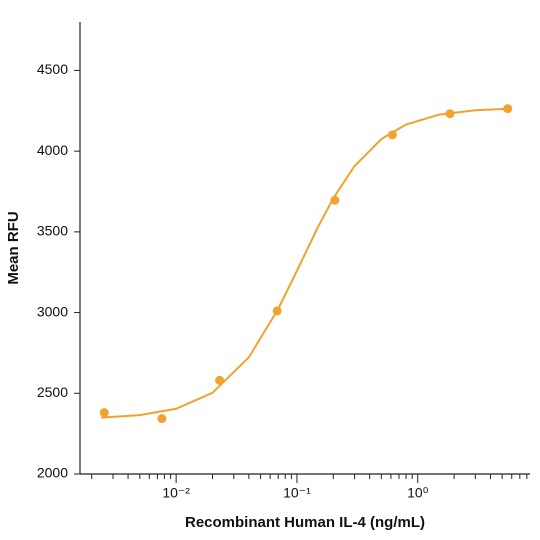 This screenshot has width=540, height=540. Describe the element at coordinates (52, 473) in the screenshot. I see `y-tick-label: 2000` at that location.